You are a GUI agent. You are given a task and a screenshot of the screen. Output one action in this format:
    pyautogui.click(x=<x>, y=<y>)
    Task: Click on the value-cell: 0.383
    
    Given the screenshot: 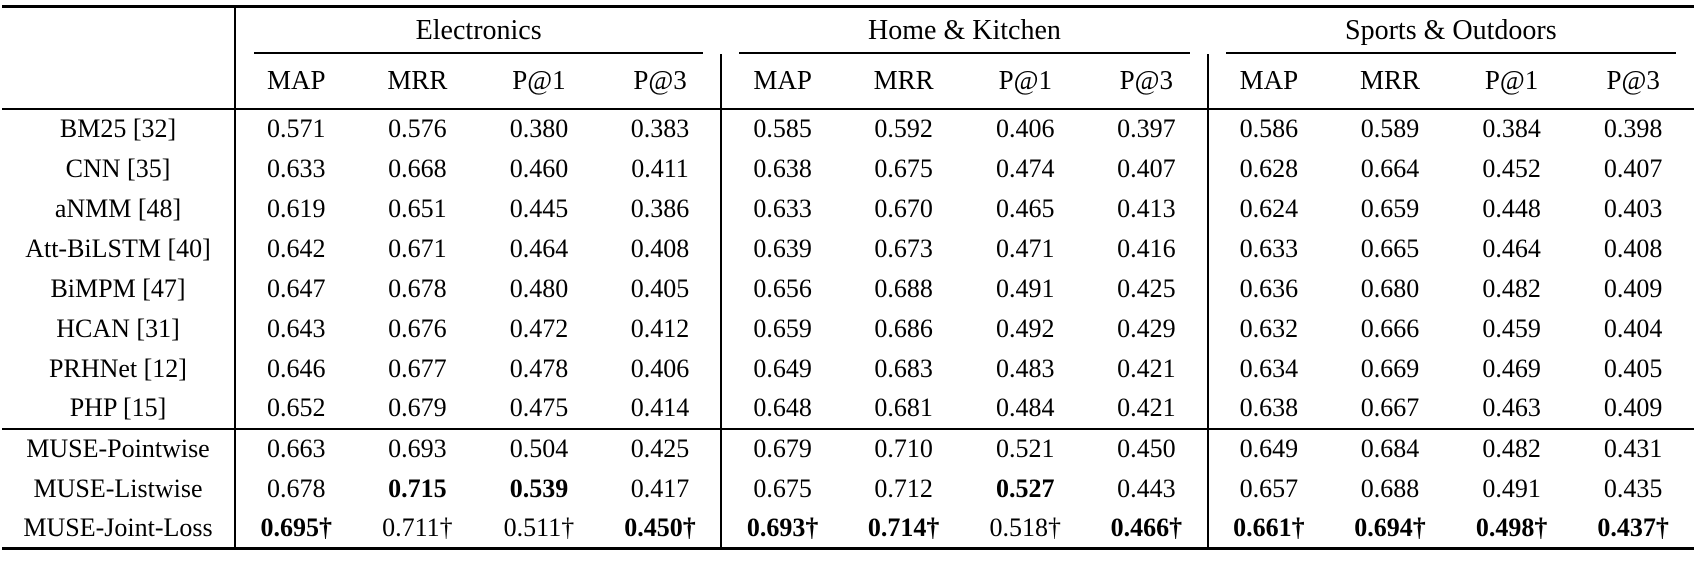 What is the action you would take?
    pyautogui.click(x=660, y=128)
    